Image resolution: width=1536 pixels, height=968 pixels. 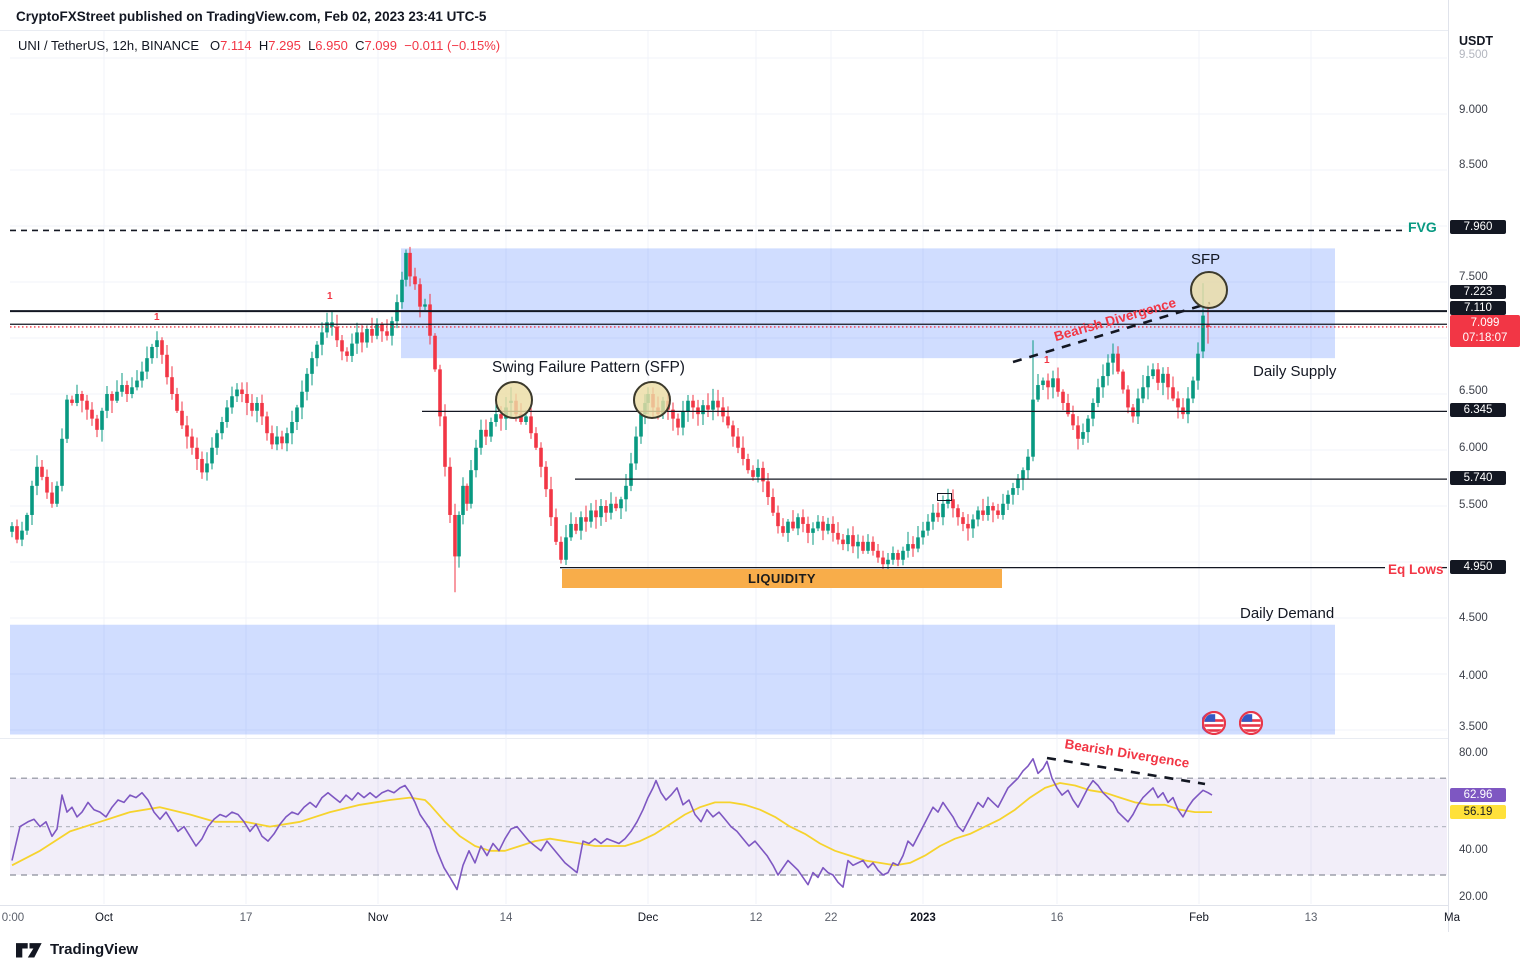 I want to click on rsi-axis-label: 80.00, so click(x=1473, y=753).